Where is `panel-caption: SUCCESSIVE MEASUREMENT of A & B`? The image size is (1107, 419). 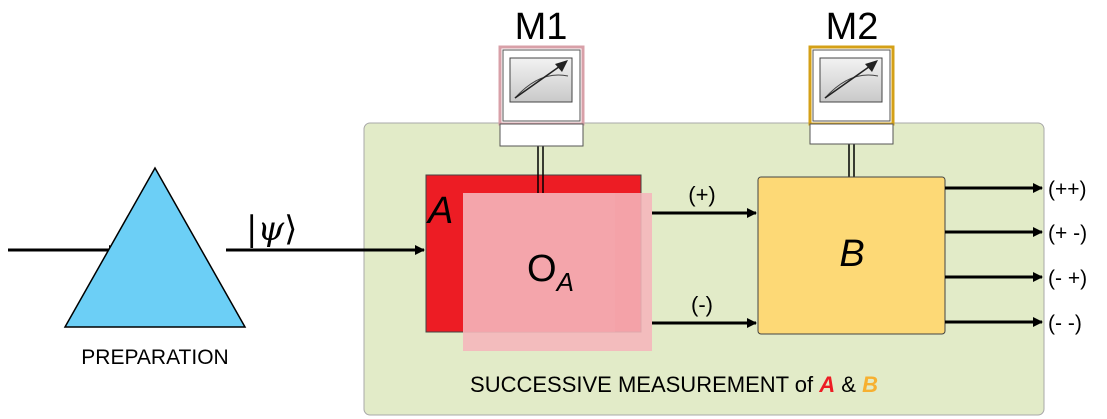
panel-caption: SUCCESSIVE MEASUREMENT of A & B is located at coordinates (674, 384).